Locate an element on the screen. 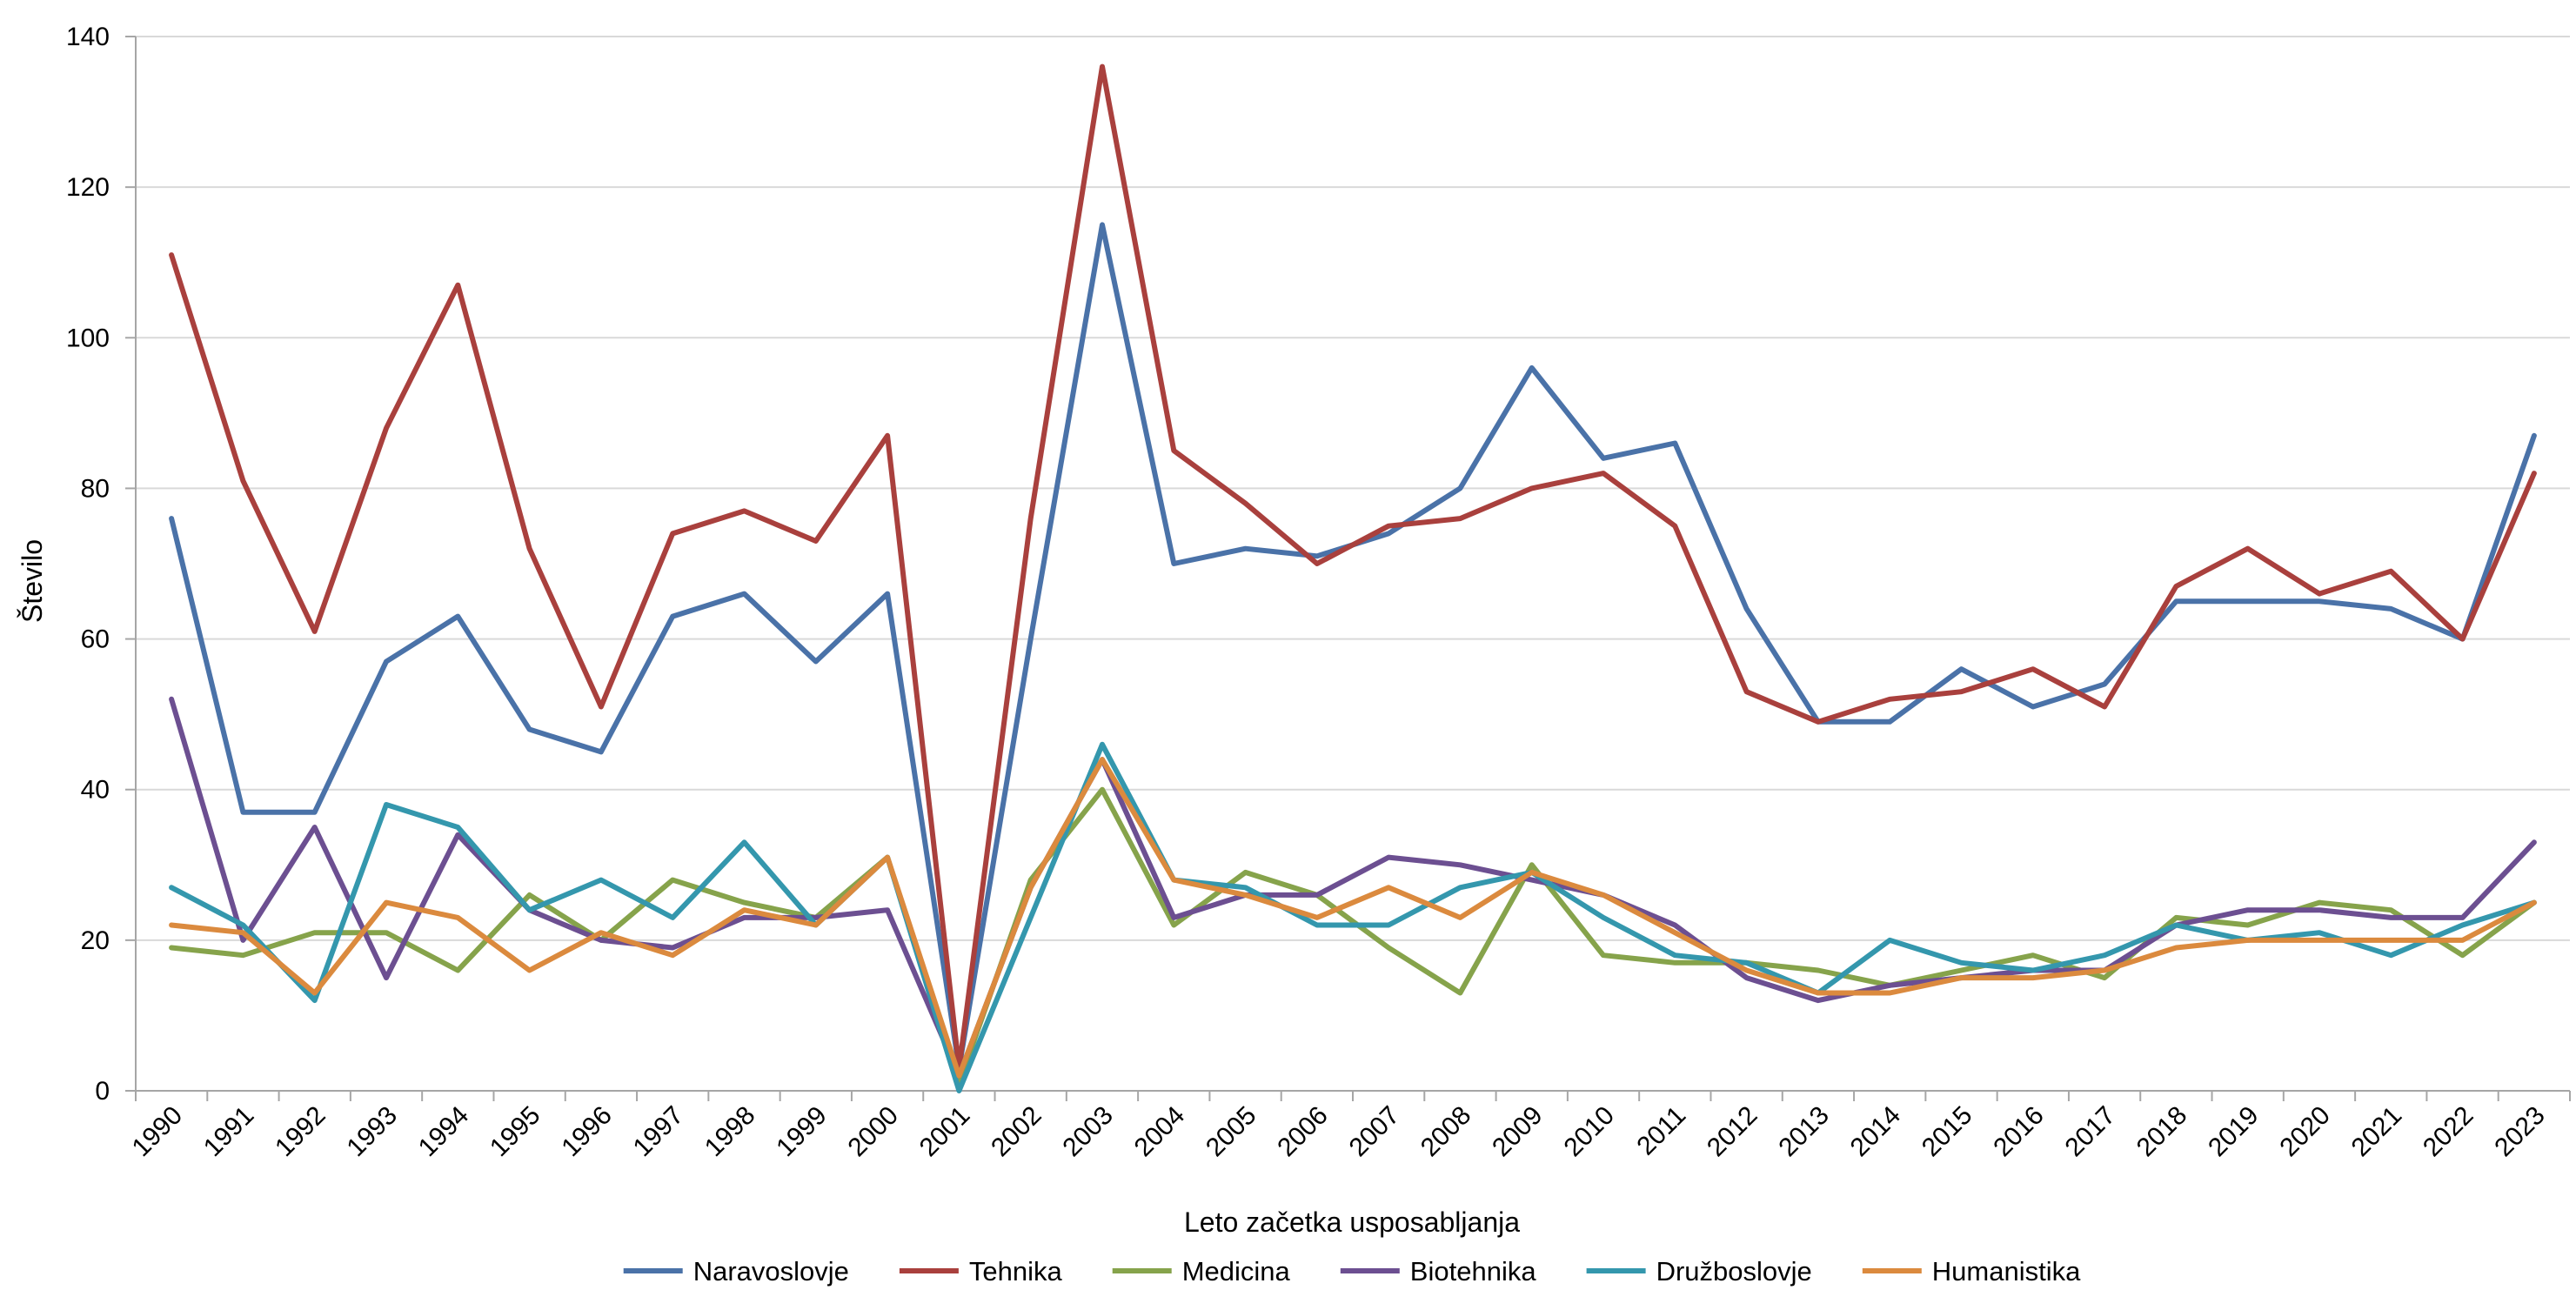 This screenshot has width=2576, height=1310. legend-item-biotehnika: Biotehnika is located at coordinates (1438, 1271).